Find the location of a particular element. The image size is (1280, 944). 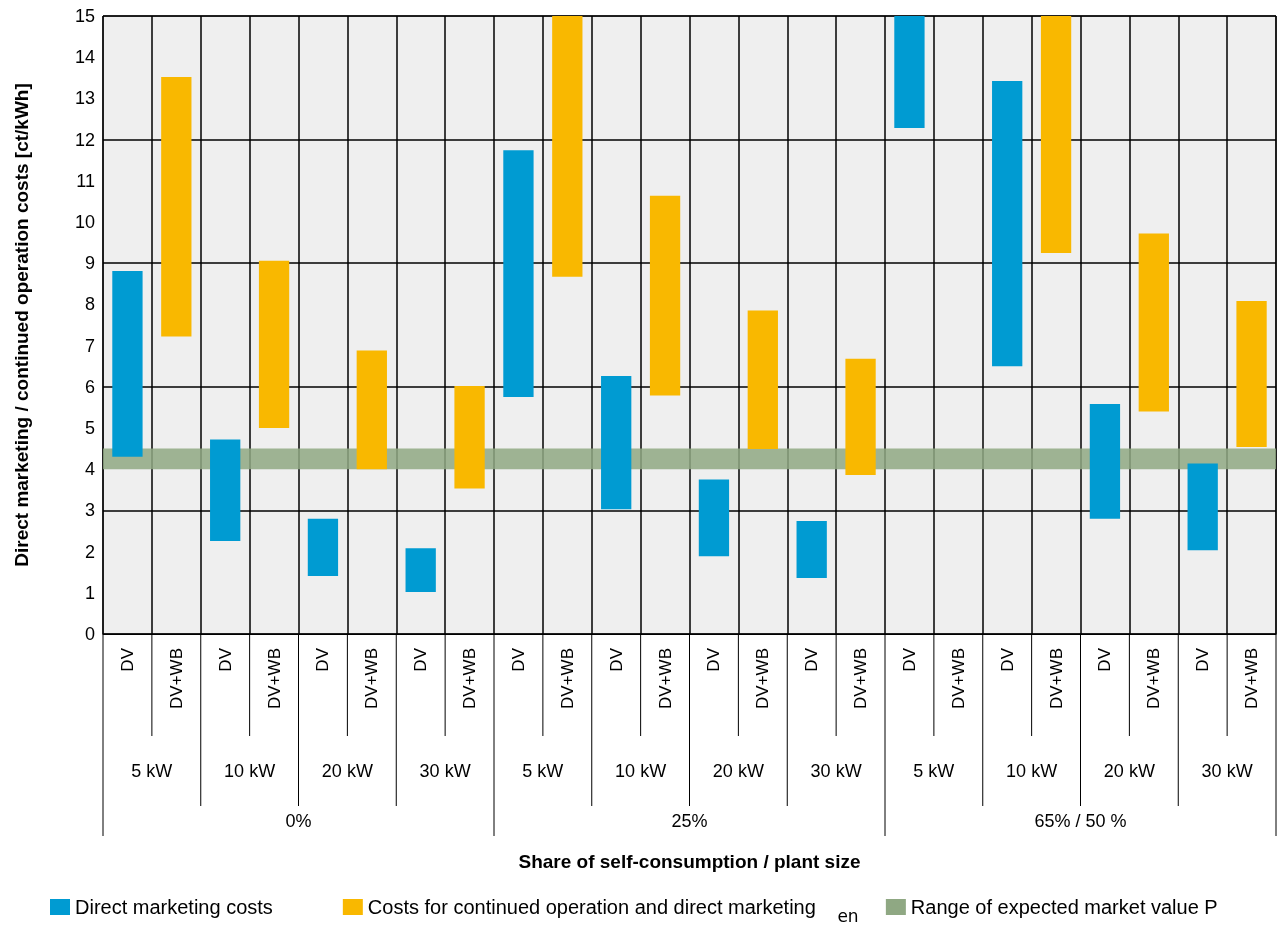

text: en is located at coordinates (848, 916).